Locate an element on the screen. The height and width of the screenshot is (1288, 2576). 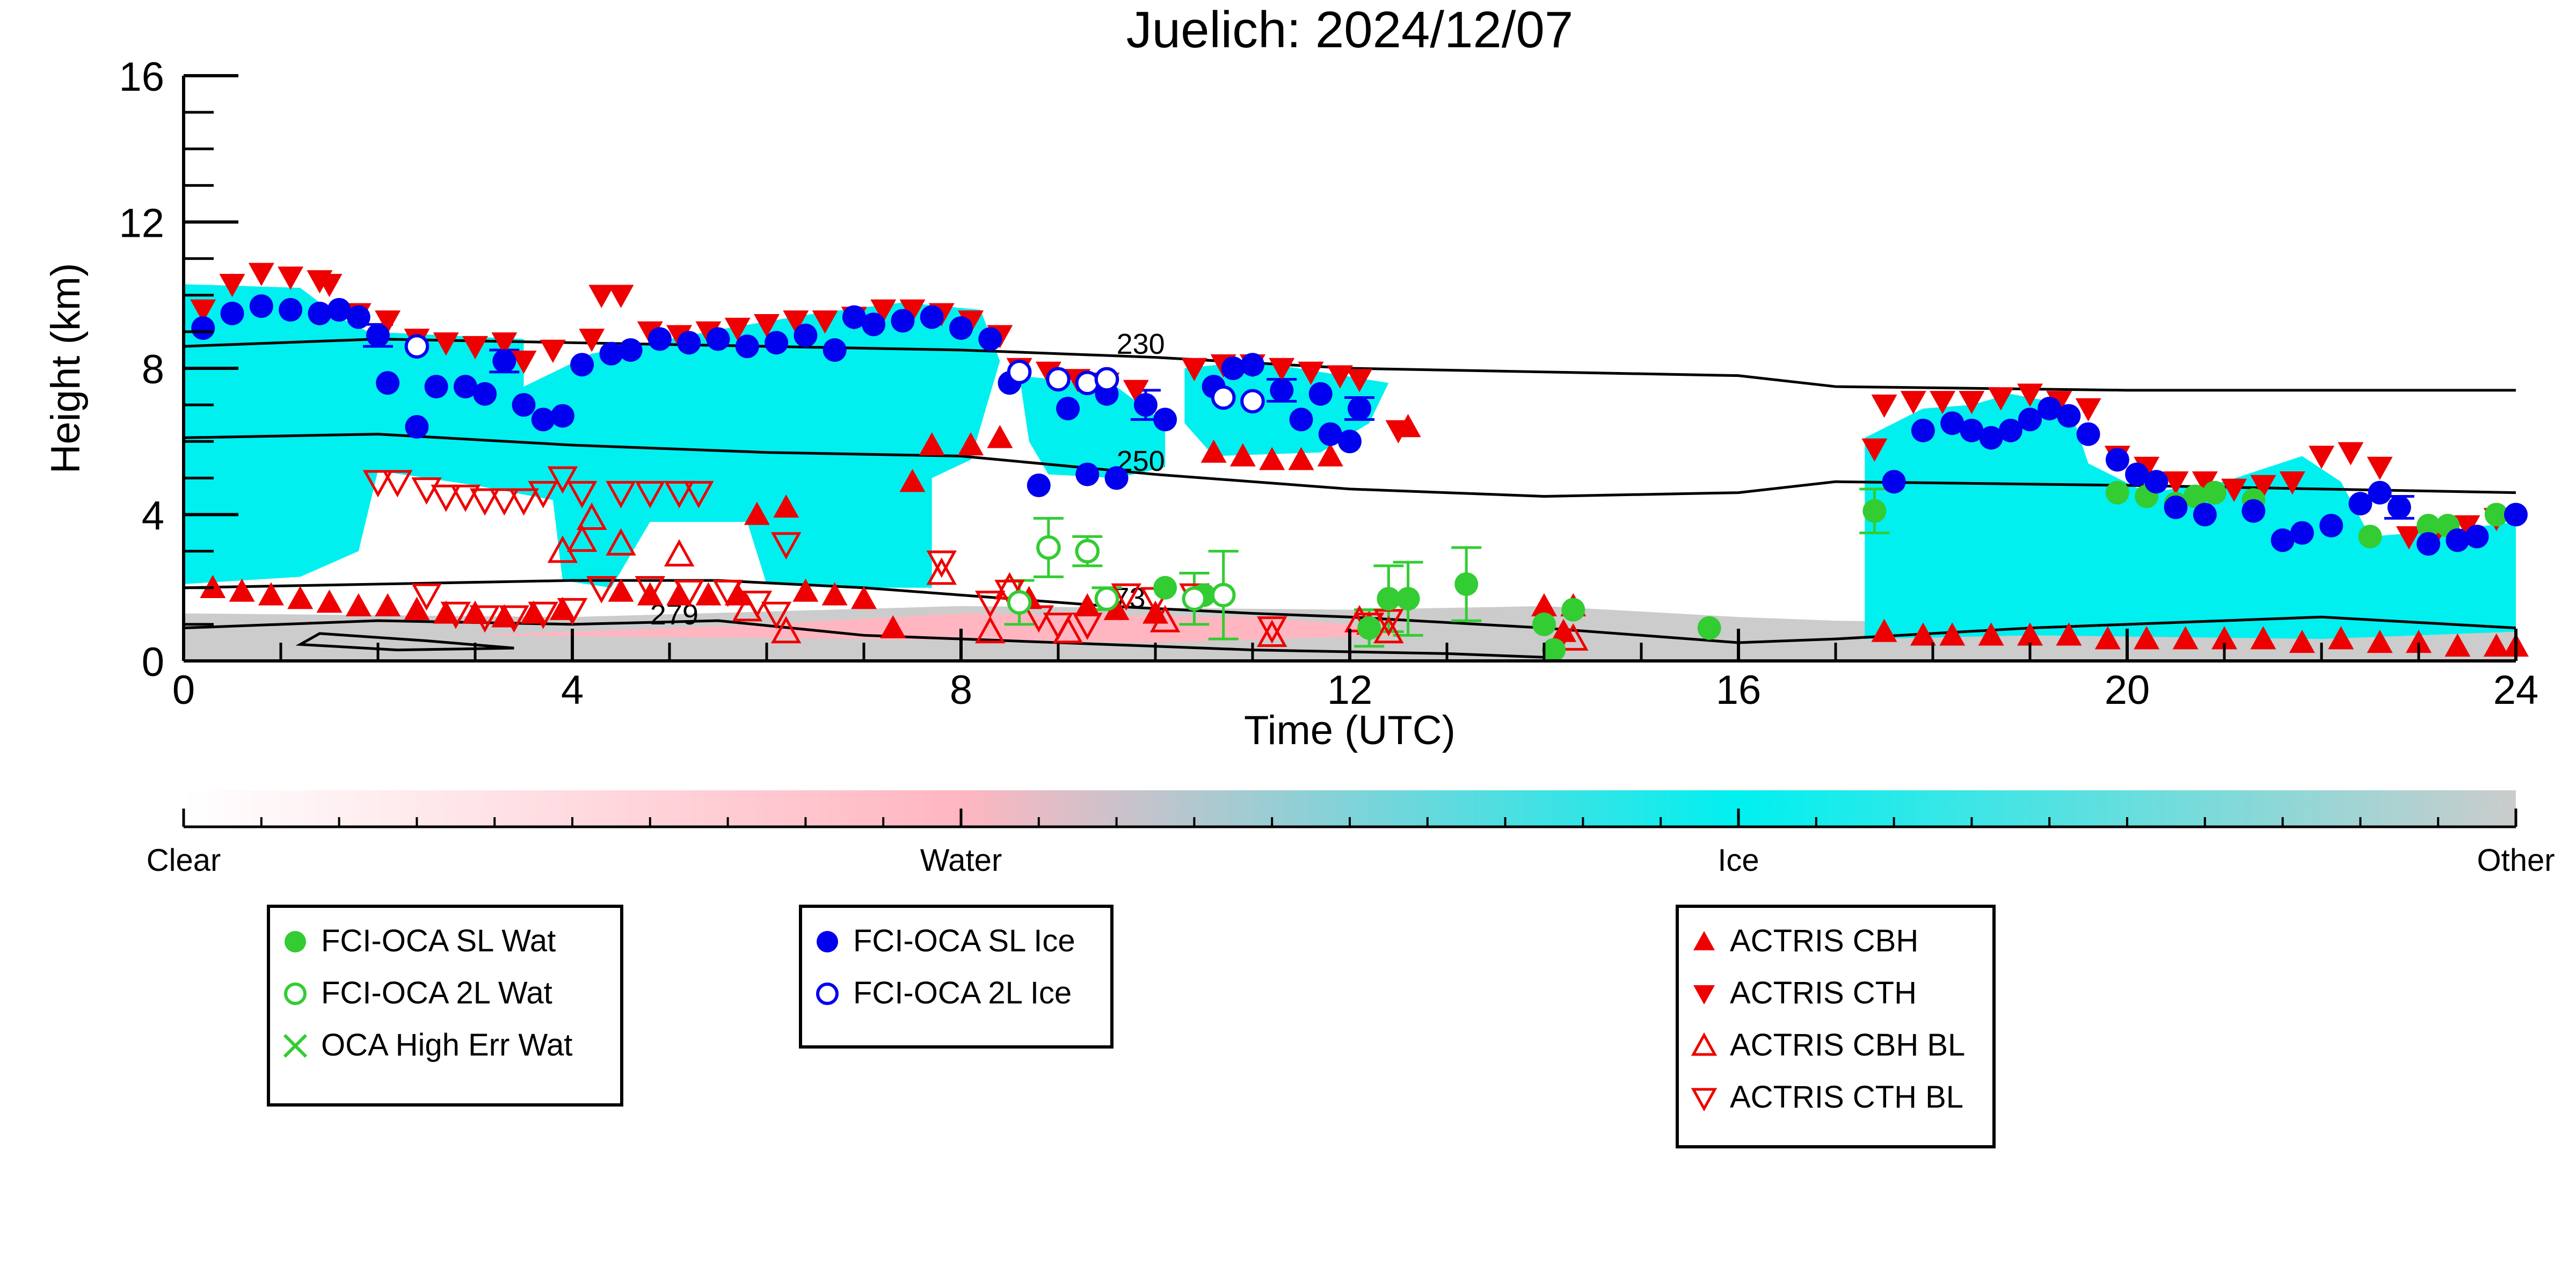
legend-entry-label: FCI-OCA SL Wat is located at coordinates (438, 940).